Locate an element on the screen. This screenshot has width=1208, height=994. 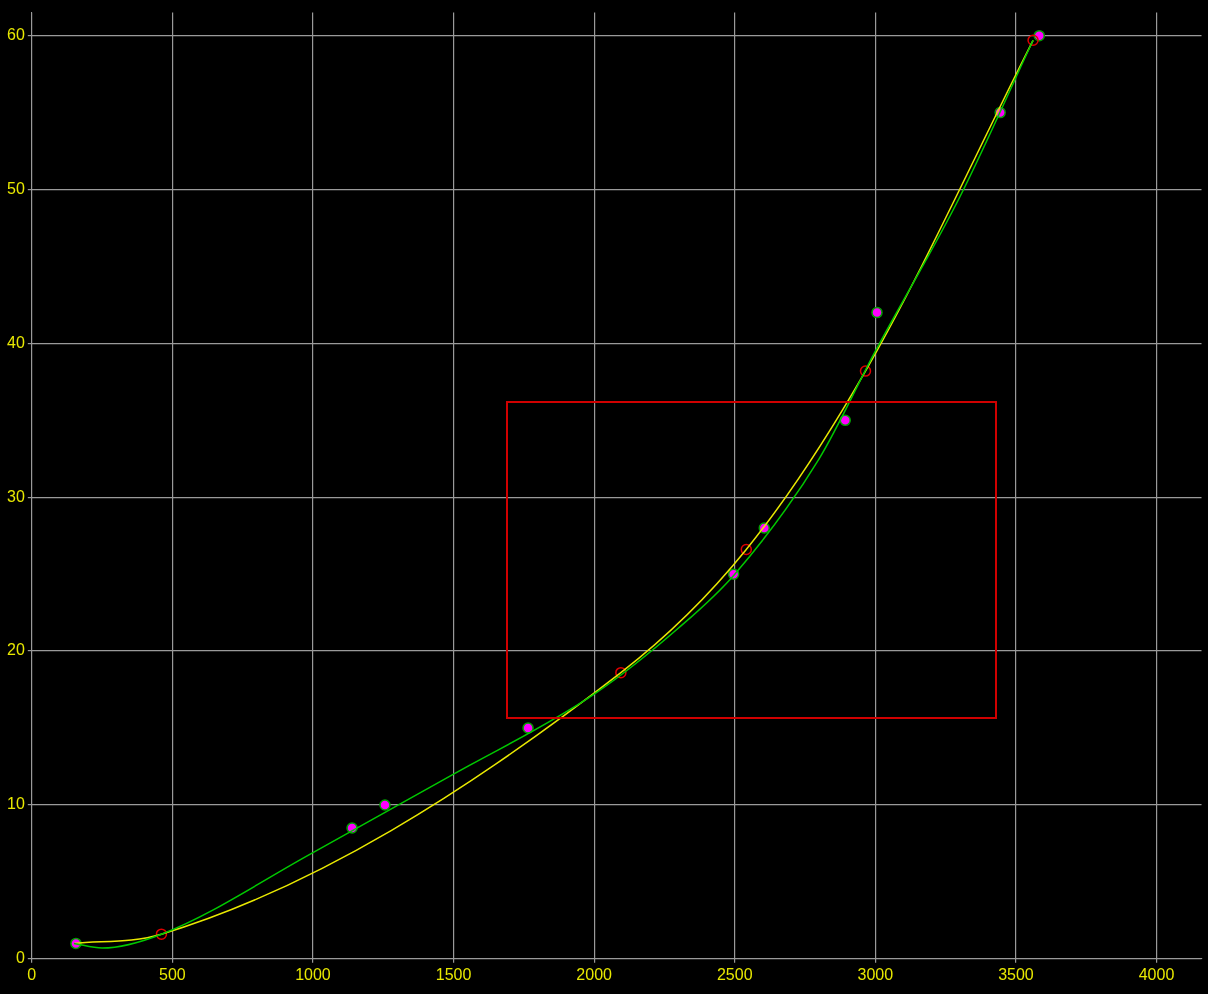
y-tick-label: 40 is located at coordinates (16, 342).